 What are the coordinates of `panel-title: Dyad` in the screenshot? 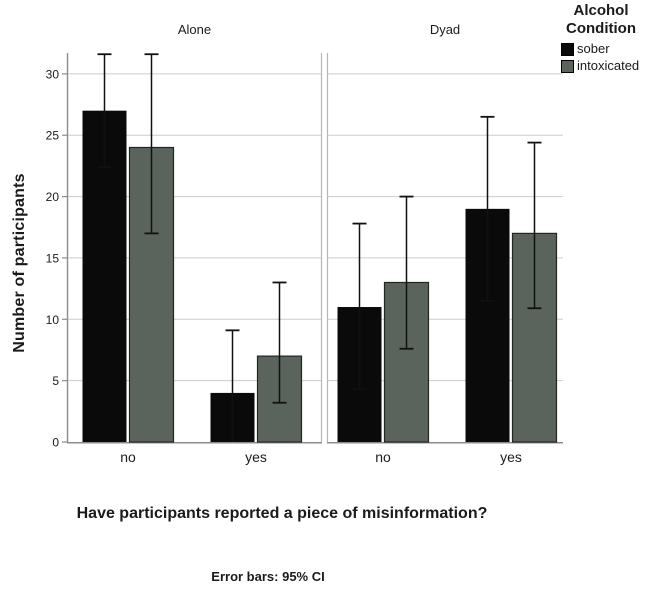 It's located at (445, 29).